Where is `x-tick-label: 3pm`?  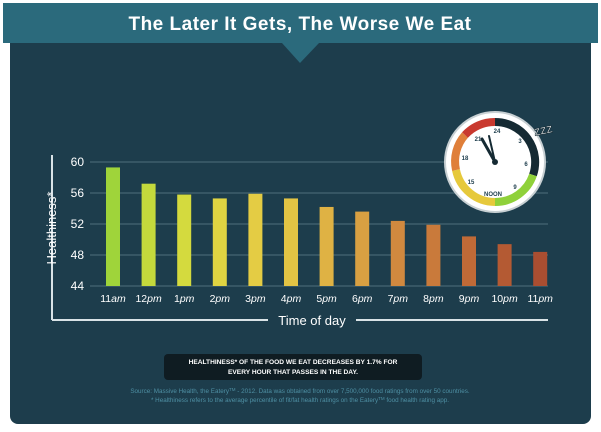
x-tick-label: 3pm is located at coordinates (255, 299).